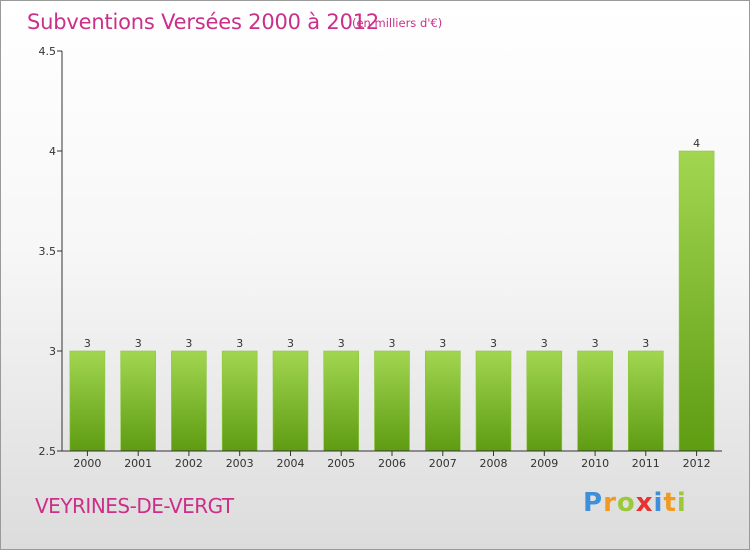 The height and width of the screenshot is (550, 750). What do you see at coordinates (397, 23) in the screenshot?
I see `chart-unit: (en milliers d'€)` at bounding box center [397, 23].